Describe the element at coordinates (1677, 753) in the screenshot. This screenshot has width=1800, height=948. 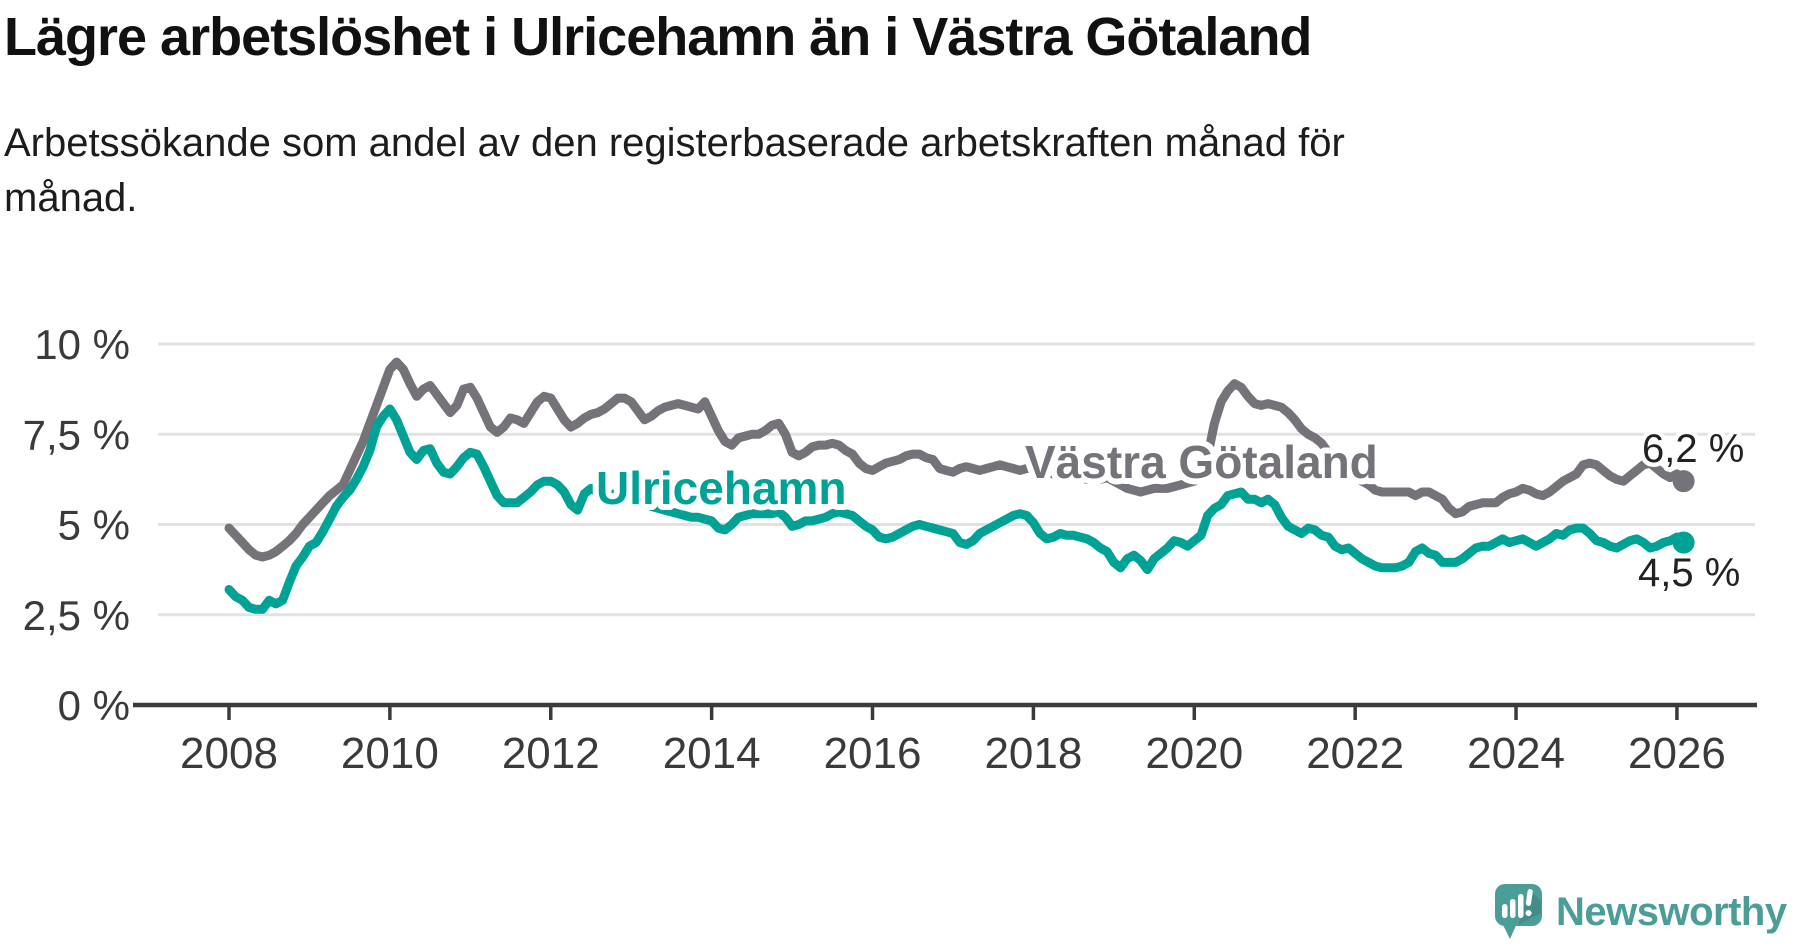
I see `x-tick-label: 2026` at that location.